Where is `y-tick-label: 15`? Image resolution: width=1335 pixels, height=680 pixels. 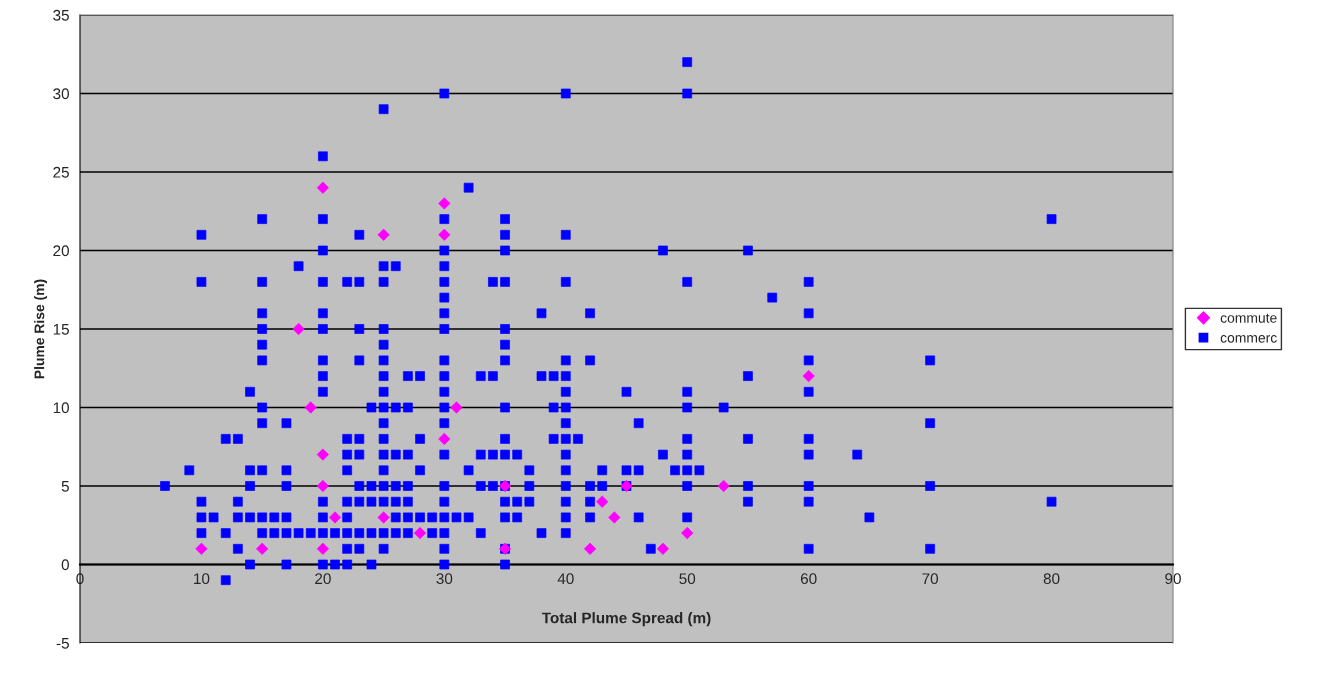
y-tick-label: 15 is located at coordinates (61, 329).